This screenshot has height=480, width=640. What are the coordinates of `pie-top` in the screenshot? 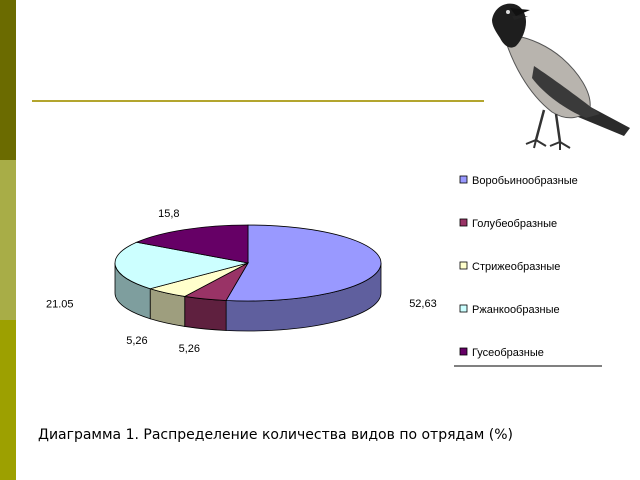 It's located at (248, 263).